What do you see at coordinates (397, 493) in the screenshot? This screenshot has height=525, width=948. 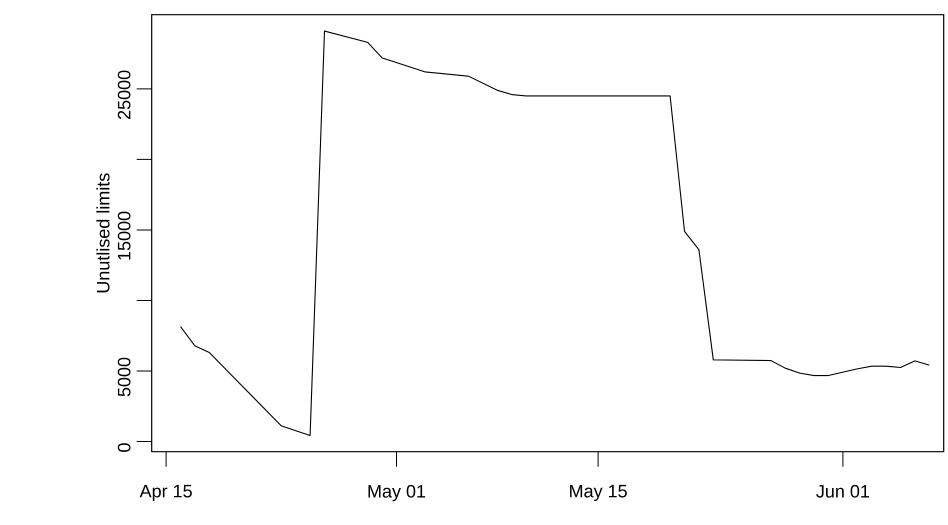 I see `x-tick-label: May 01` at bounding box center [397, 493].